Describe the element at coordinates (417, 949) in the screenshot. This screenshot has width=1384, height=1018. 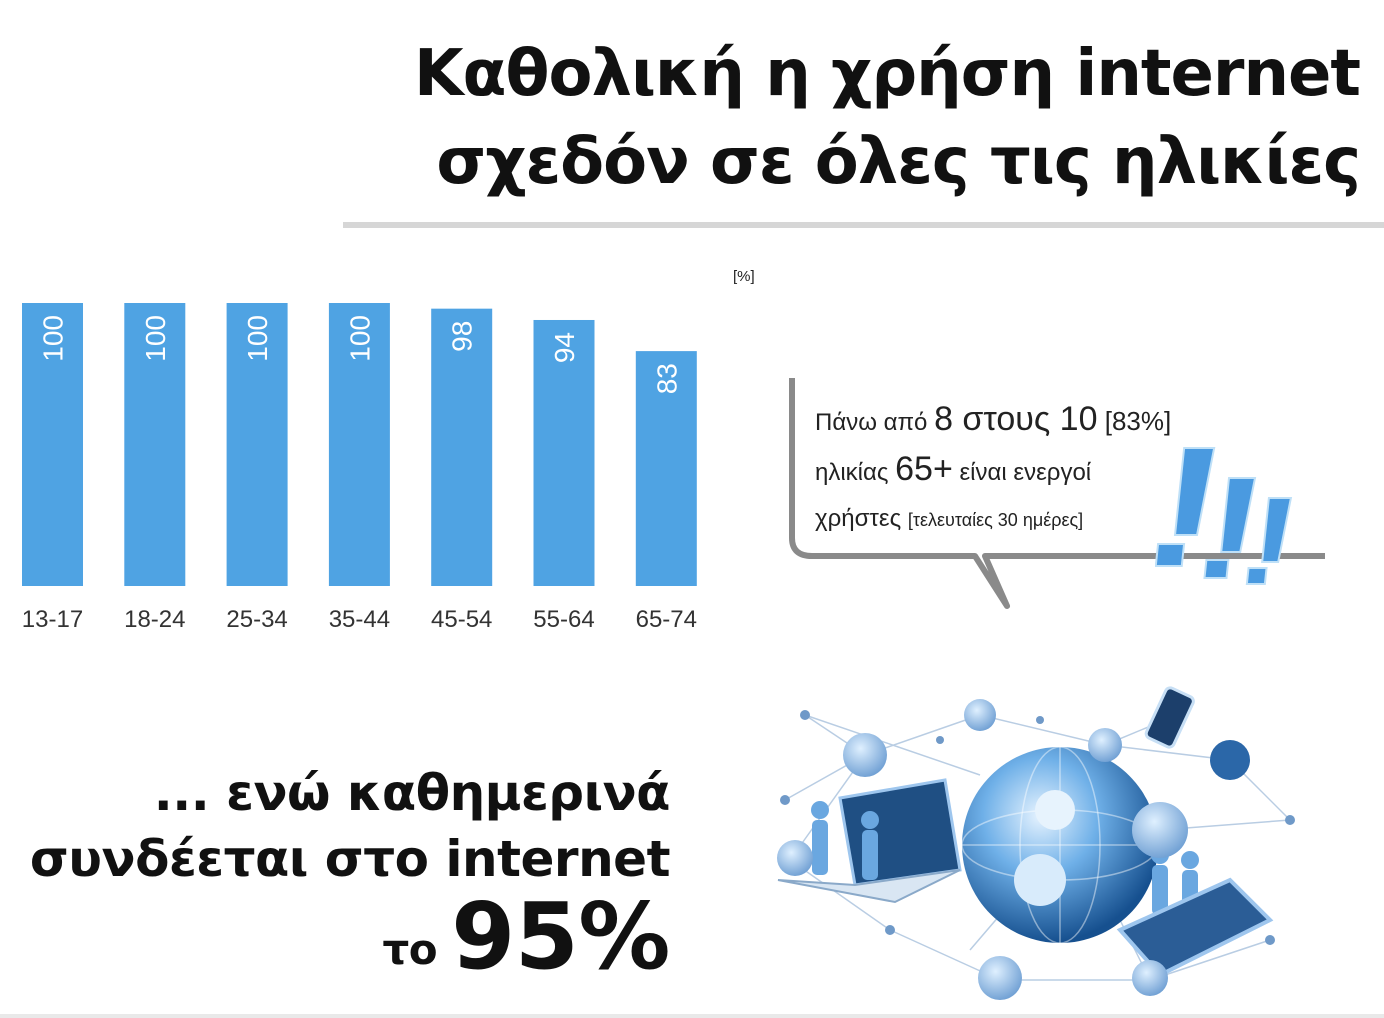
I see `daily-prefix: το` at that location.